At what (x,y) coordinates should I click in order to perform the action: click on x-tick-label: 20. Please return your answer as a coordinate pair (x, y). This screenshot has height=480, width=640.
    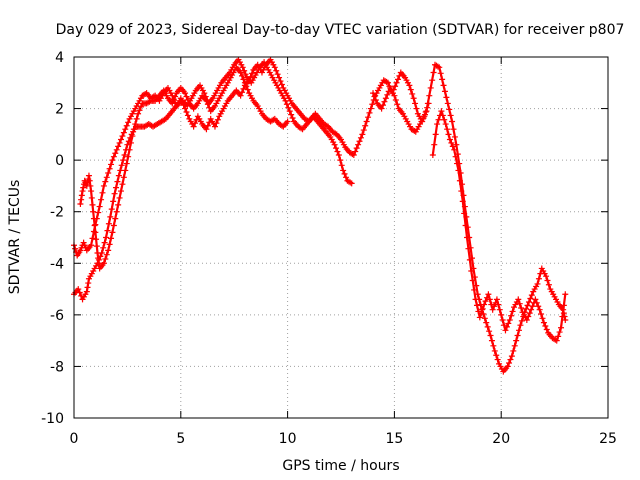
    Looking at the image, I should click on (501, 439).